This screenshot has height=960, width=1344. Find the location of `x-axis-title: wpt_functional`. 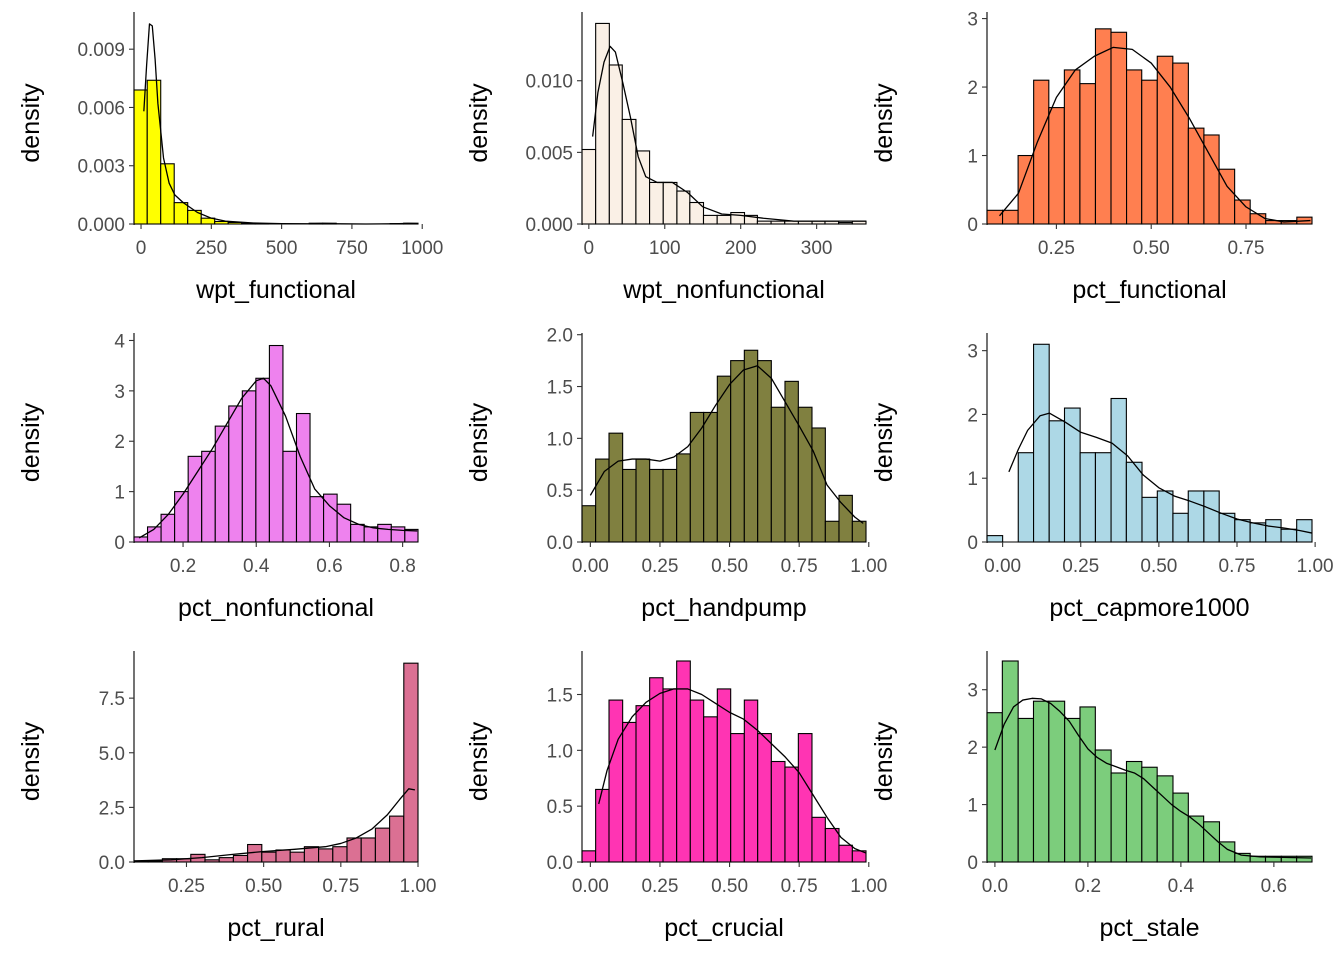

x-axis-title: wpt_functional is located at coordinates (275, 290).